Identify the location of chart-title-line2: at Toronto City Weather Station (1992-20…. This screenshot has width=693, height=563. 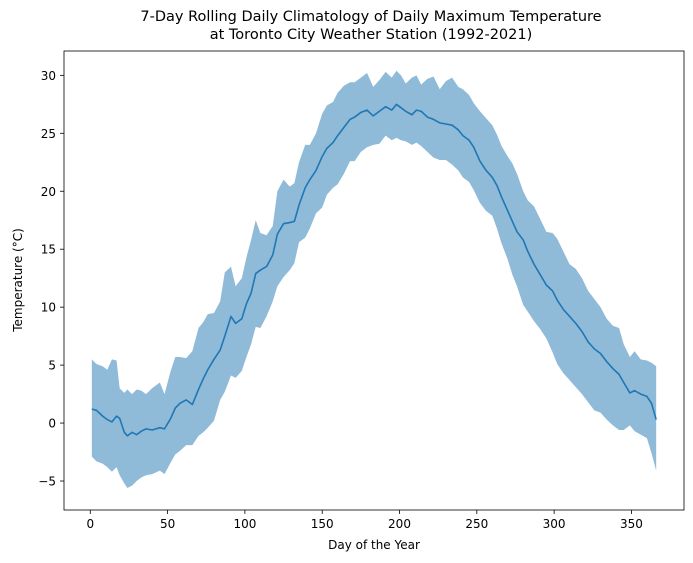
(371, 35).